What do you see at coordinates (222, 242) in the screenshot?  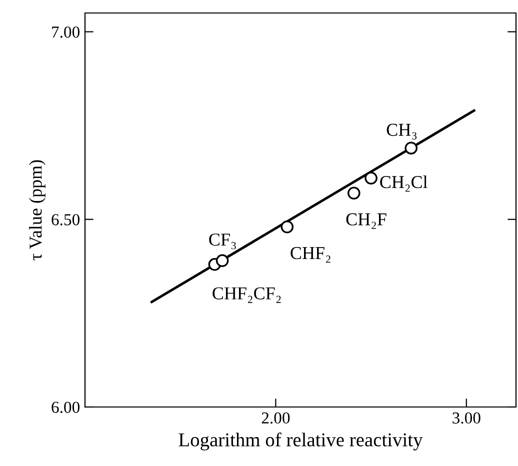 I see `annotation: CF₃` at bounding box center [222, 242].